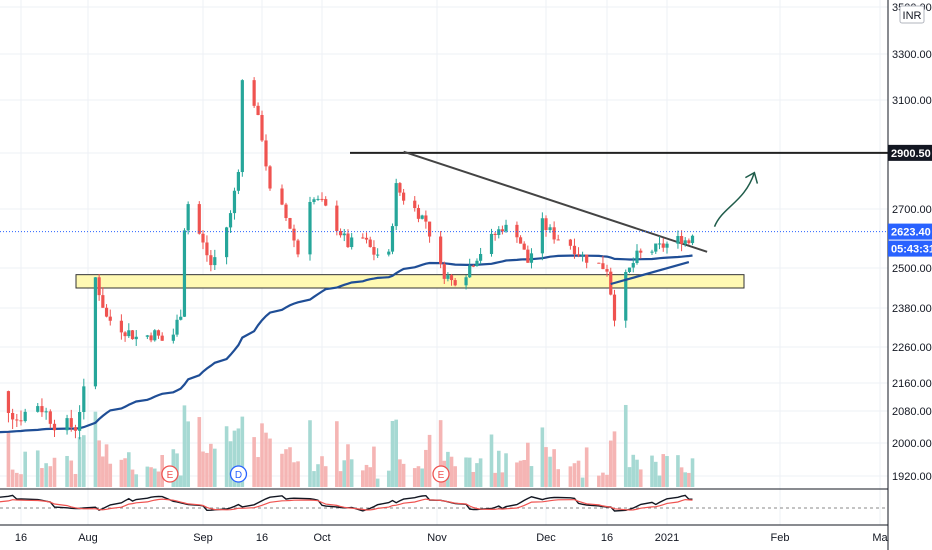 The height and width of the screenshot is (550, 932). What do you see at coordinates (912, 384) in the screenshot?
I see `y-tick-label: 2160.00` at bounding box center [912, 384].